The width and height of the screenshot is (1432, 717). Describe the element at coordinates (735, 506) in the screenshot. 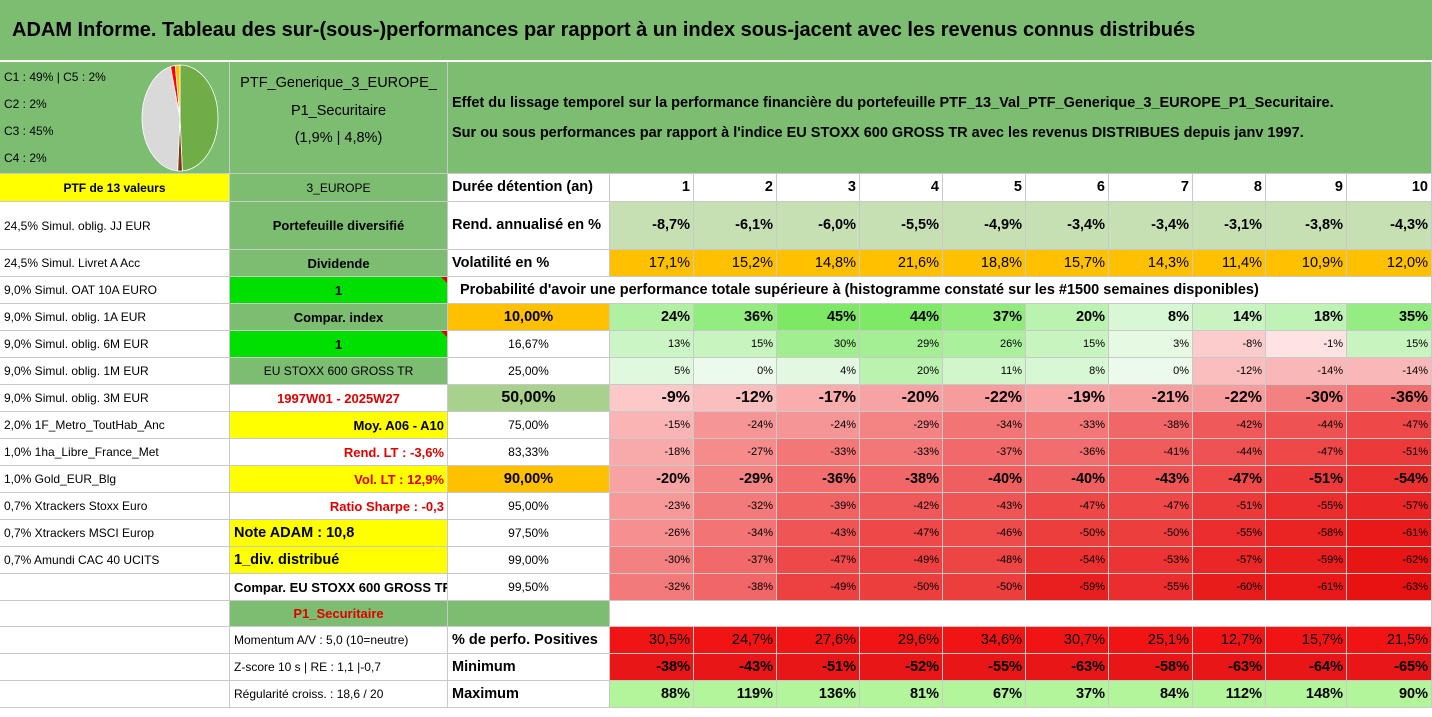

I see `prob-cell: -32%` at that location.